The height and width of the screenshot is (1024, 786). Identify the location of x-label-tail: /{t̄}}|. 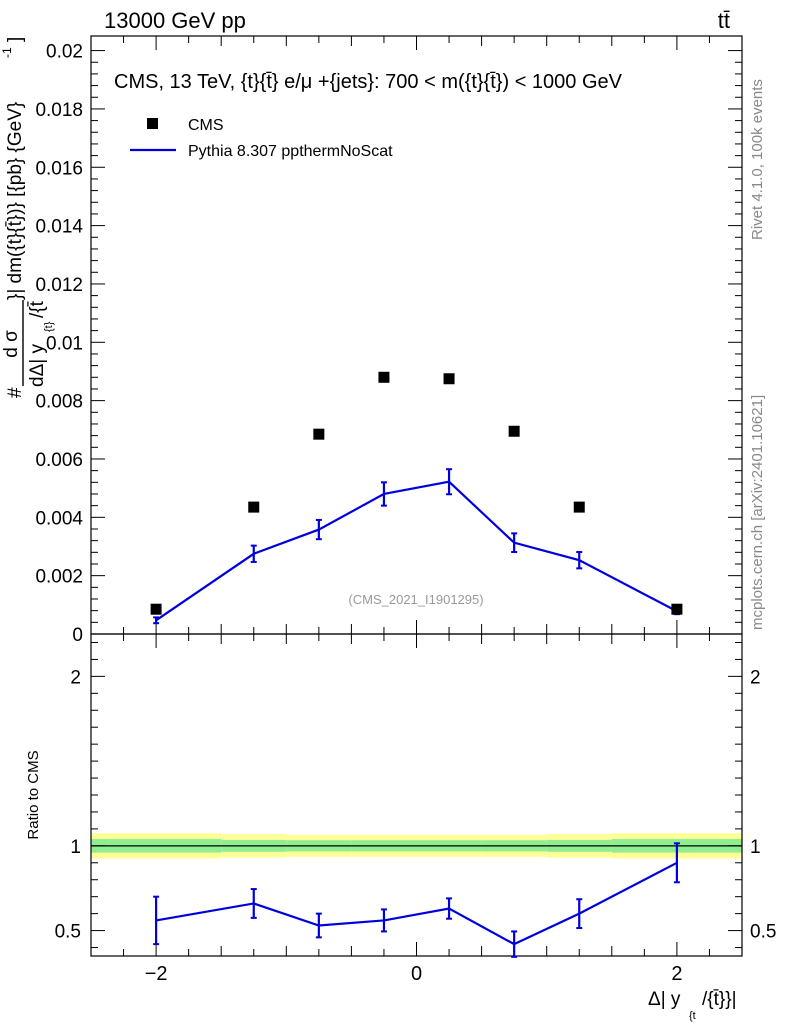
(719, 999).